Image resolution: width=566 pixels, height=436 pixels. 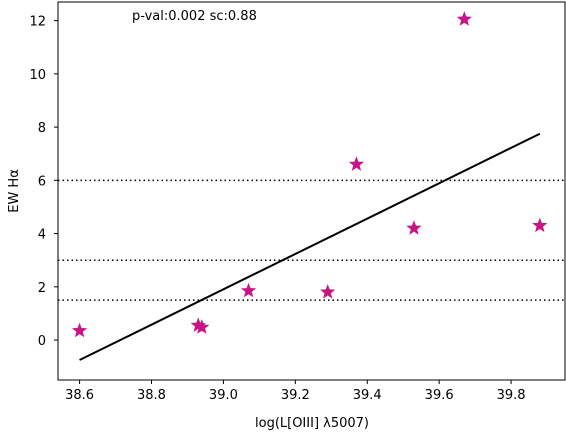 I want to click on y-axis-label: EW Hα, so click(x=14, y=191).